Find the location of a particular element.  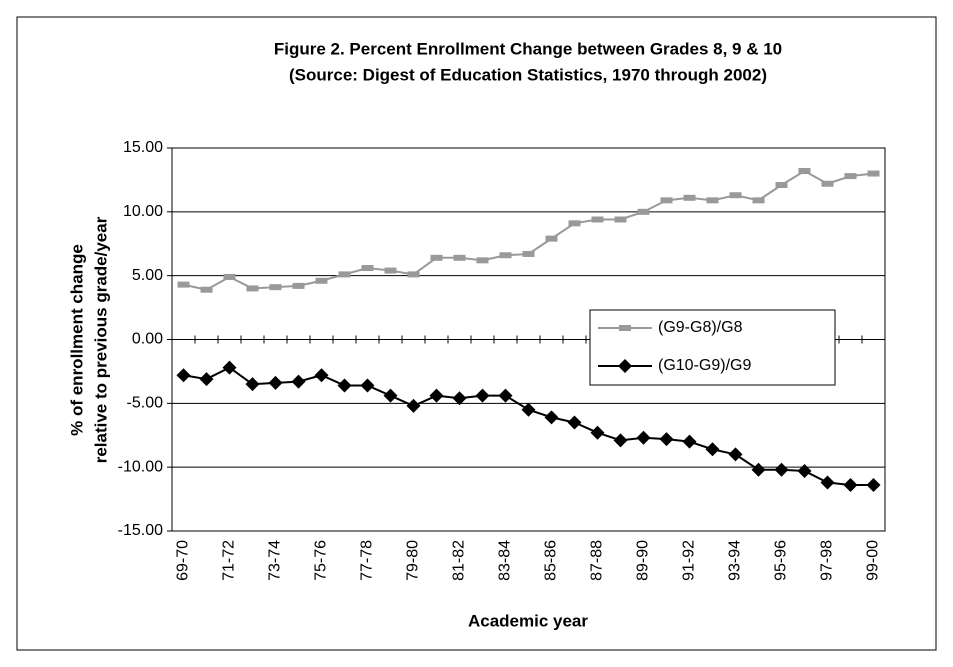

x-tick-label: 85-86 is located at coordinates (551, 560).